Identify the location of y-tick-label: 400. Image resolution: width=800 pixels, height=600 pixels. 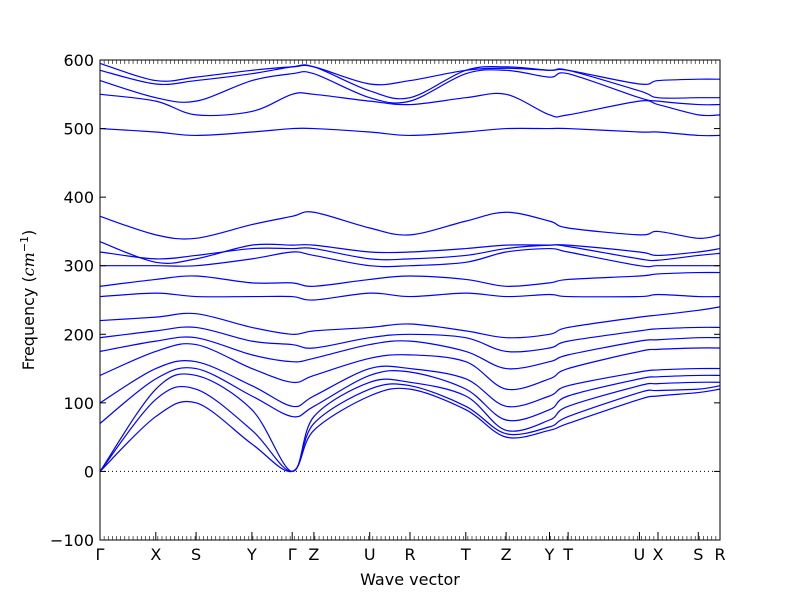
(78, 197).